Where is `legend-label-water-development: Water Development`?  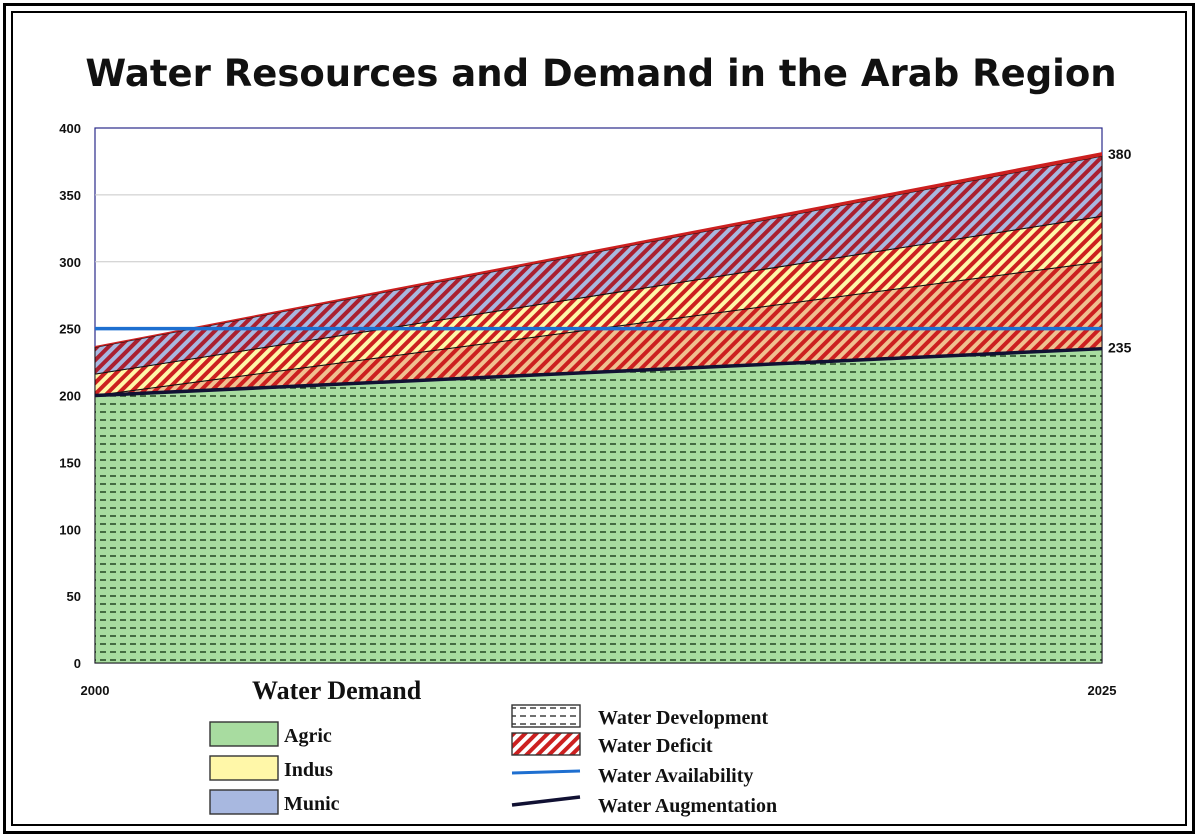 legend-label-water-development: Water Development is located at coordinates (683, 718).